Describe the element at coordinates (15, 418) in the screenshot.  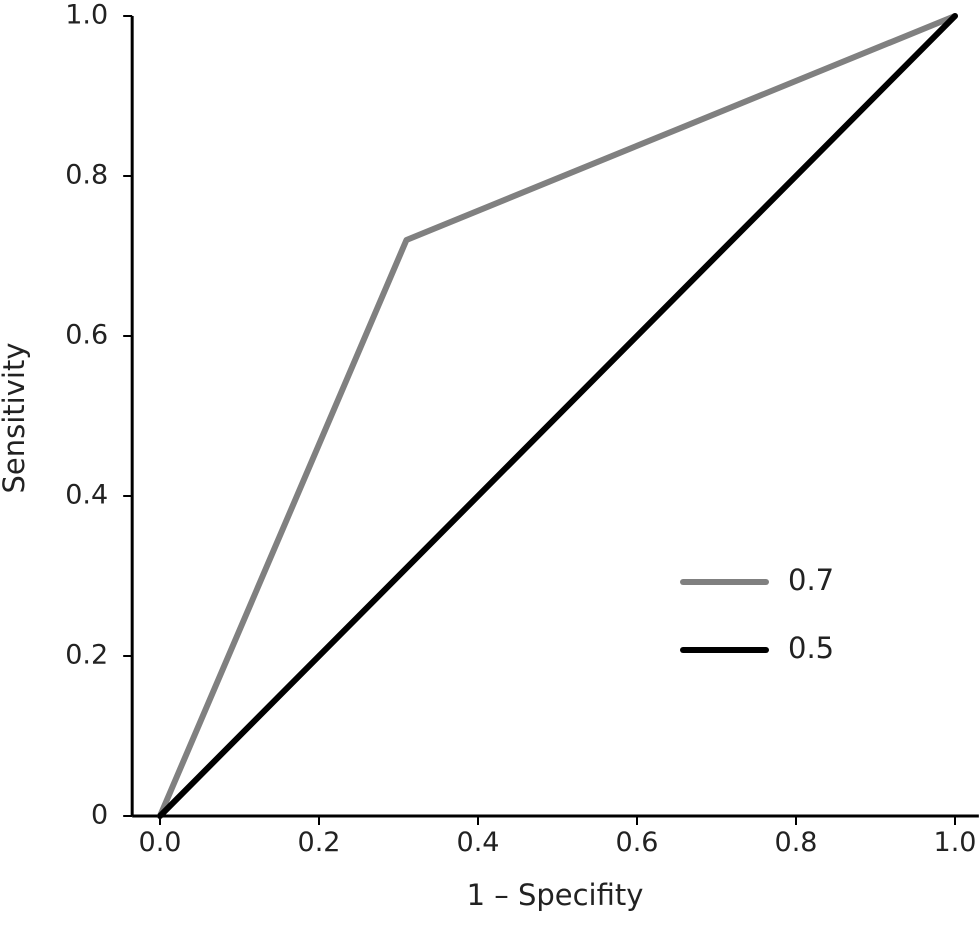
I see `y-axis-title: Sensitivity` at that location.